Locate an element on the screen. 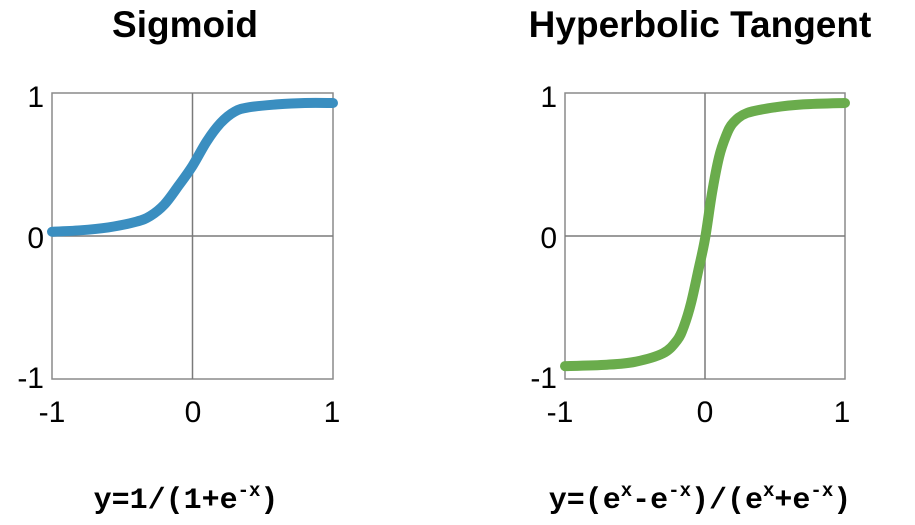  sigmoid-curve is located at coordinates (192, 167).